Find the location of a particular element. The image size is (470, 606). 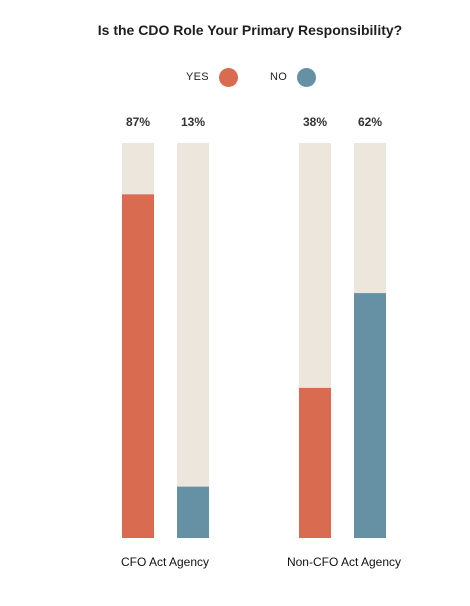

data-label-no-1: 13% is located at coordinates (193, 122).